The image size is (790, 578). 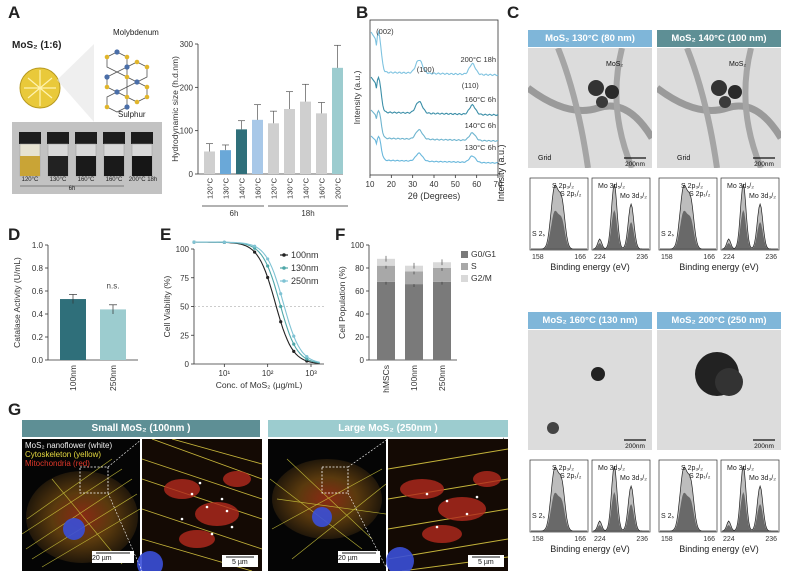 What do you see at coordinates (184, 335) in the screenshot?
I see `e-y-tick-label: 25` at bounding box center [184, 335].